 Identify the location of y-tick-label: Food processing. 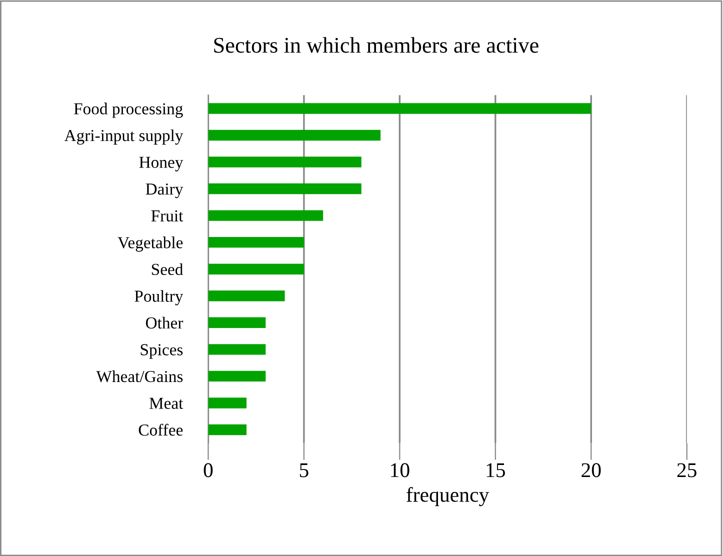
(128, 110).